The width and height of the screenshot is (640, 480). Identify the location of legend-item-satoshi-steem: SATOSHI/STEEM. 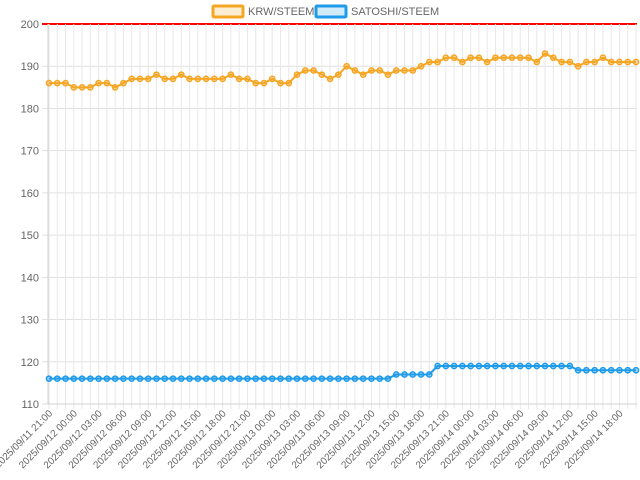
(376, 11).